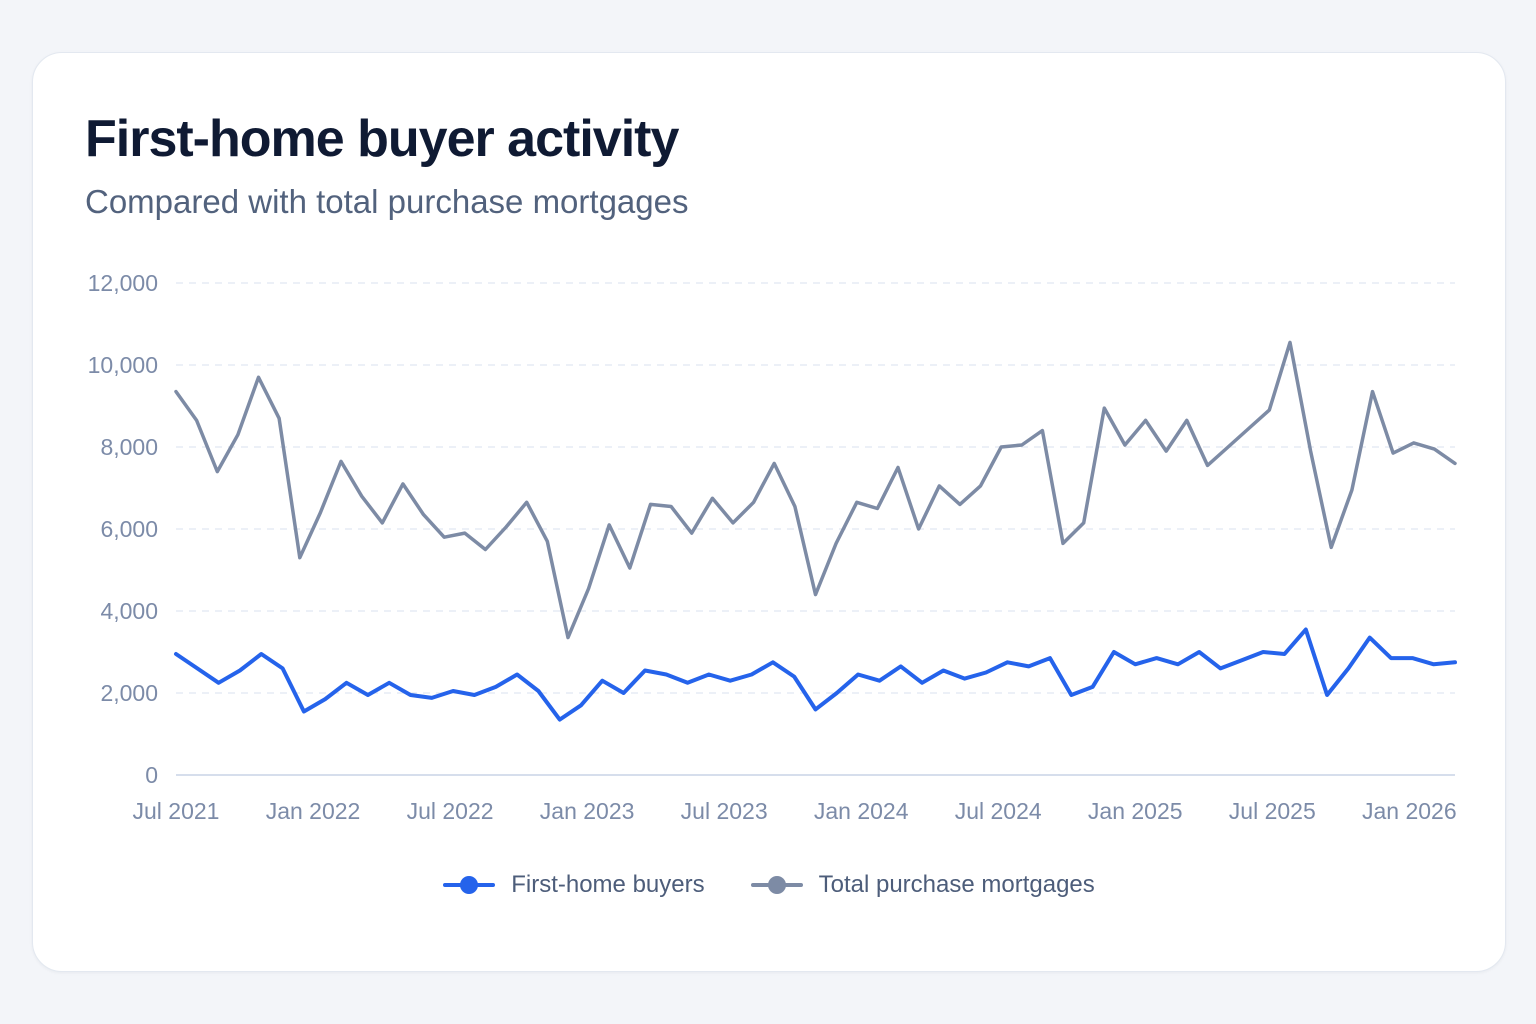 The image size is (1536, 1024). What do you see at coordinates (724, 811) in the screenshot?
I see `x-tick-label: Jul 2023` at bounding box center [724, 811].